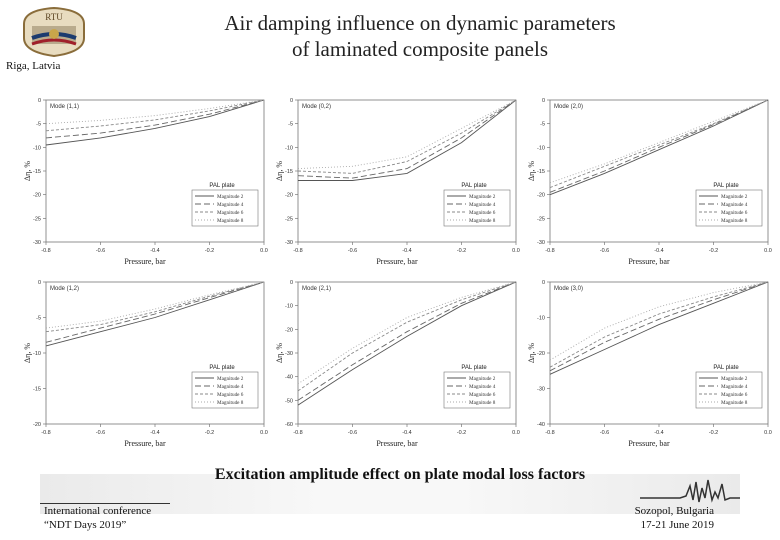  I want to click on y-tick-label: -5, so click(38, 319).